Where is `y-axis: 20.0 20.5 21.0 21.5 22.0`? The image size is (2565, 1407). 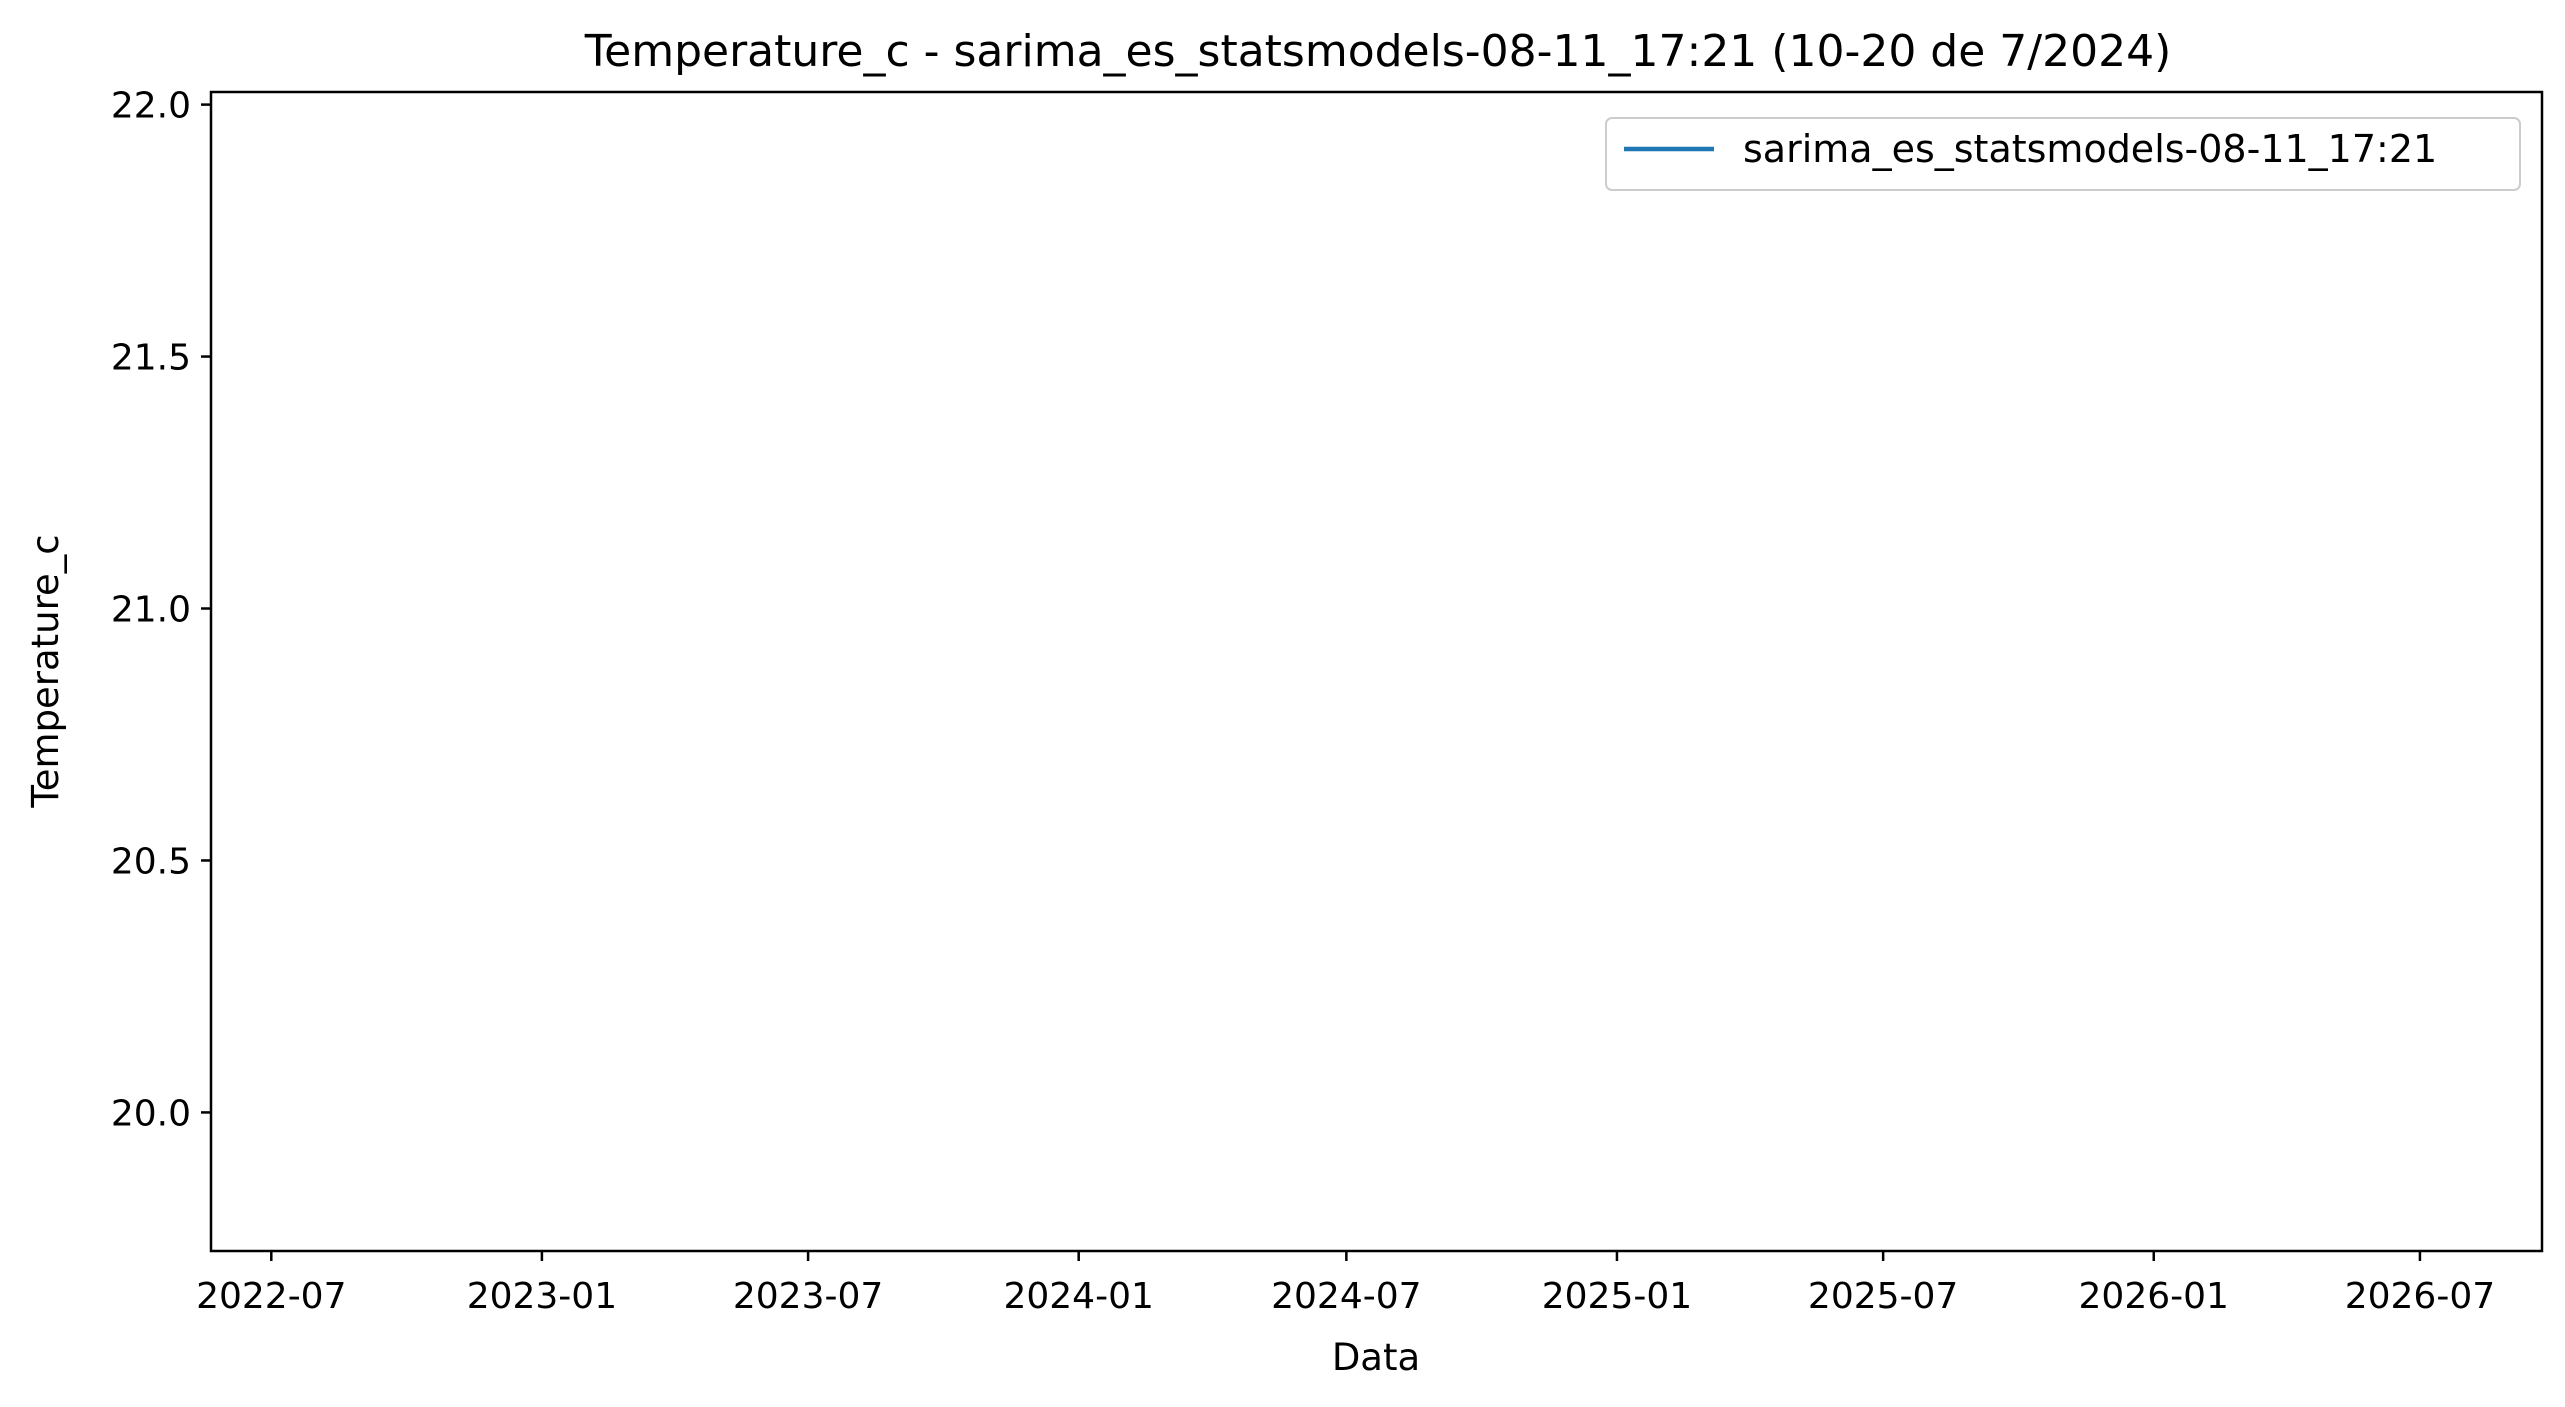 y-axis: 20.0 20.5 21.0 21.5 22.0 is located at coordinates (161, 610).